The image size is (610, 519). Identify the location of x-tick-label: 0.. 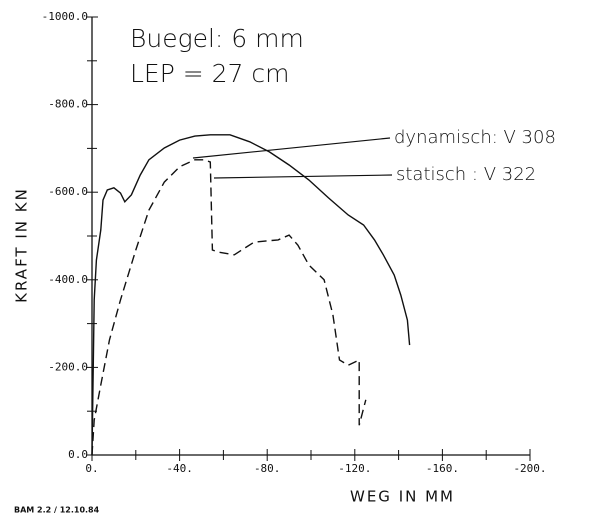
(91, 468).